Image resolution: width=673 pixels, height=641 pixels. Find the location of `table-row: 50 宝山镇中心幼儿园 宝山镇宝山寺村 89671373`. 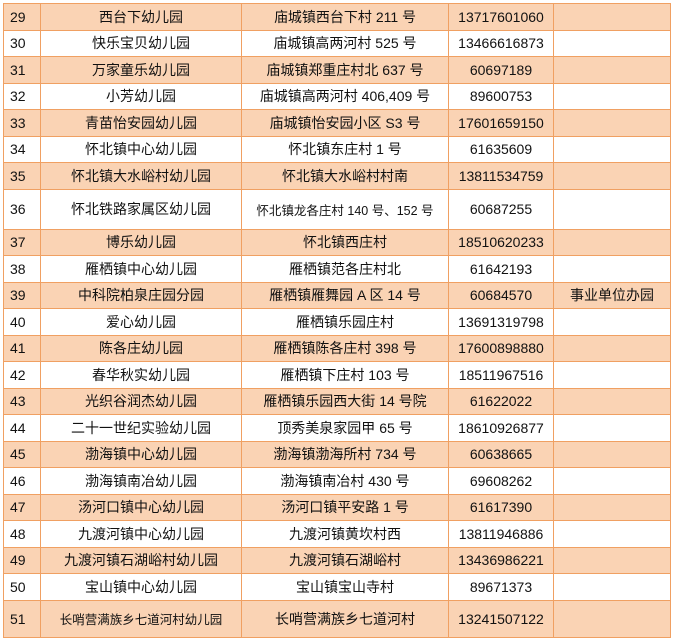

table-row: 50 宝山镇中心幼儿园 宝山镇宝山寺村 89671373 is located at coordinates (337, 587).